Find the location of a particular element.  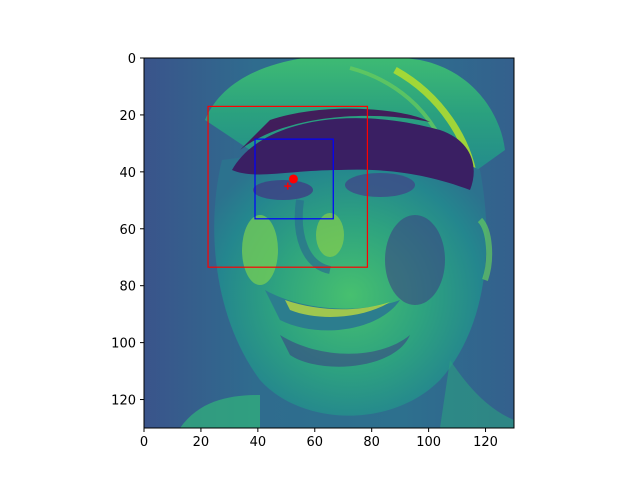

outer-box is located at coordinates (288, 186).